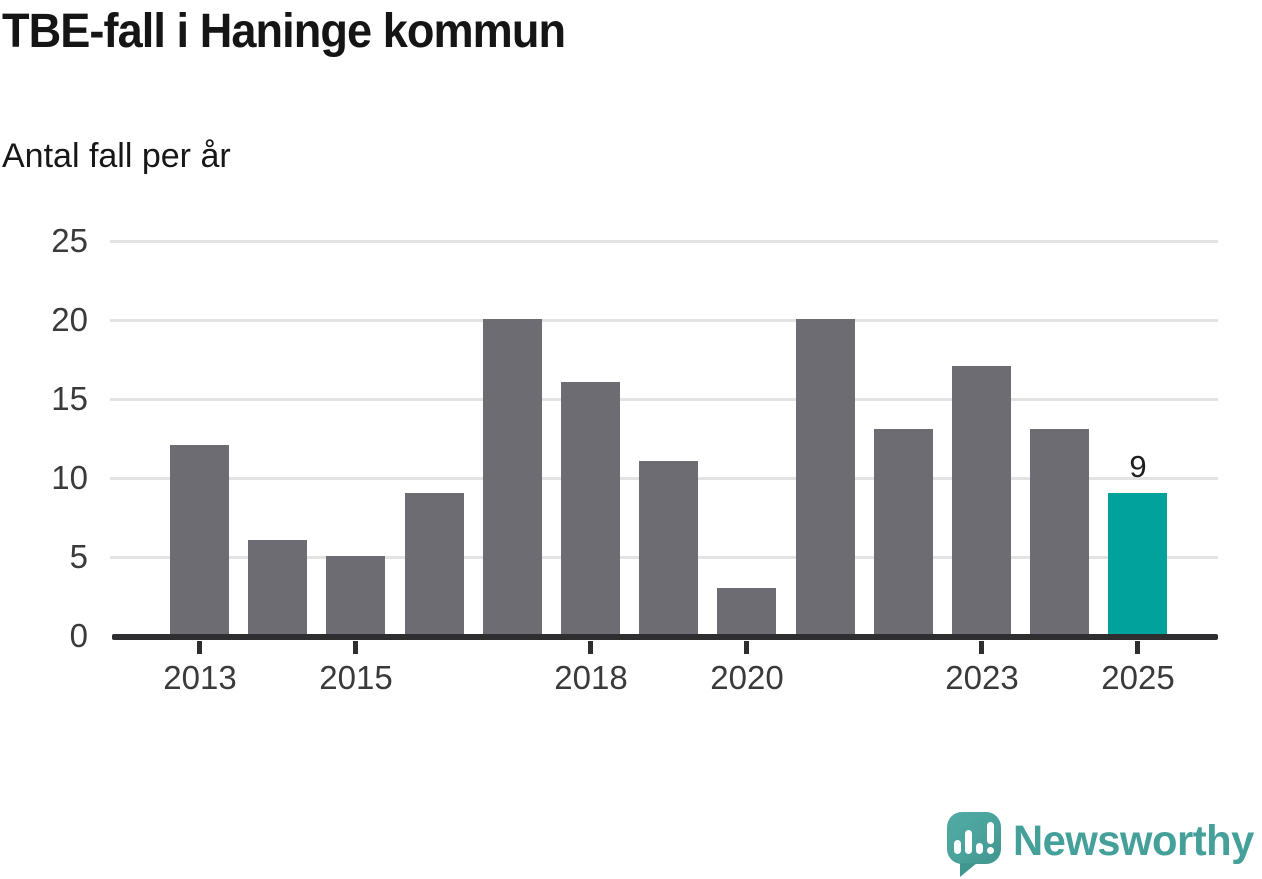 This screenshot has width=1262, height=879. Describe the element at coordinates (69, 240) in the screenshot. I see `y-tick-label-25: 25` at that location.